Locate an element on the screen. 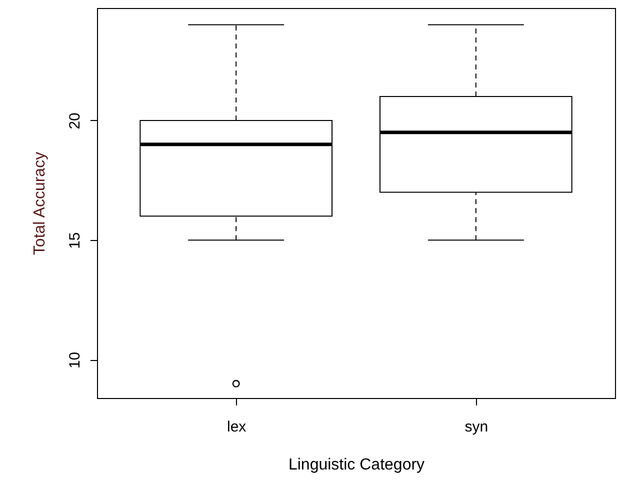  y-axis-title: Total Accuracy is located at coordinates (40, 204).